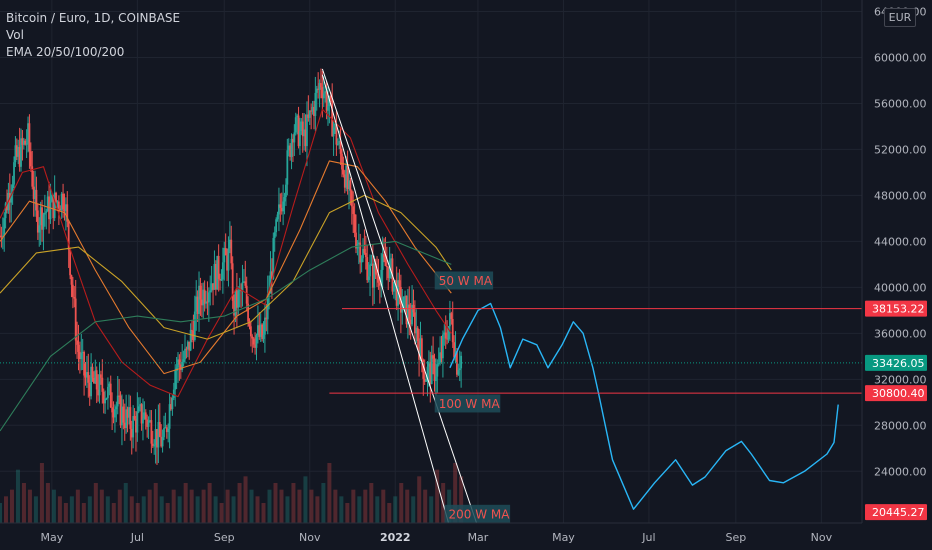 This screenshot has height=550, width=932. I want to click on trendline, so click(399, 295).